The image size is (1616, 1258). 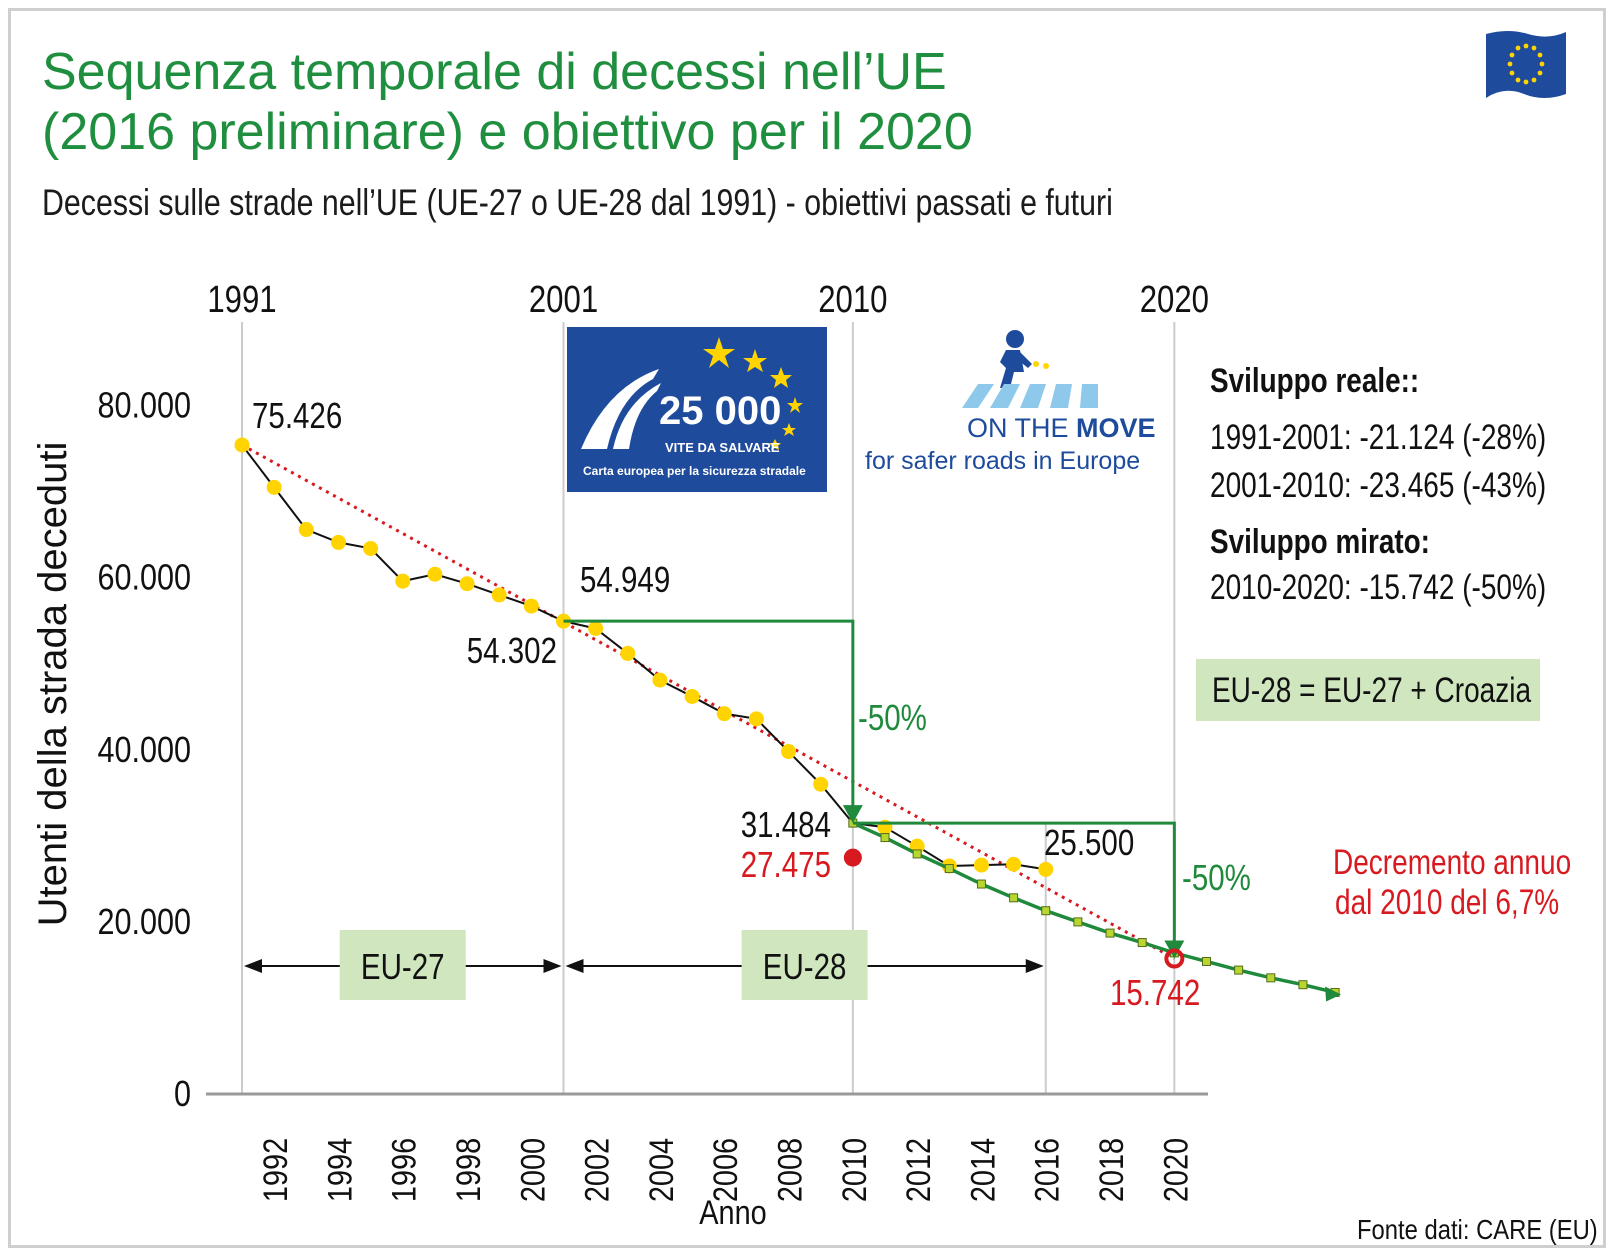 What do you see at coordinates (789, 1170) in the screenshot?
I see `x-tick-label: 2008` at bounding box center [789, 1170].